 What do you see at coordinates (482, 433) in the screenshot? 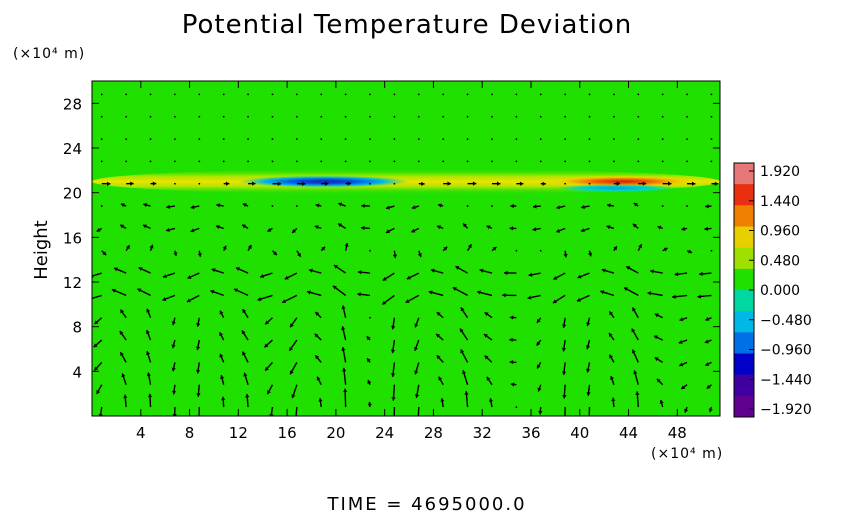
I see `x-tick-label: 32` at bounding box center [482, 433].